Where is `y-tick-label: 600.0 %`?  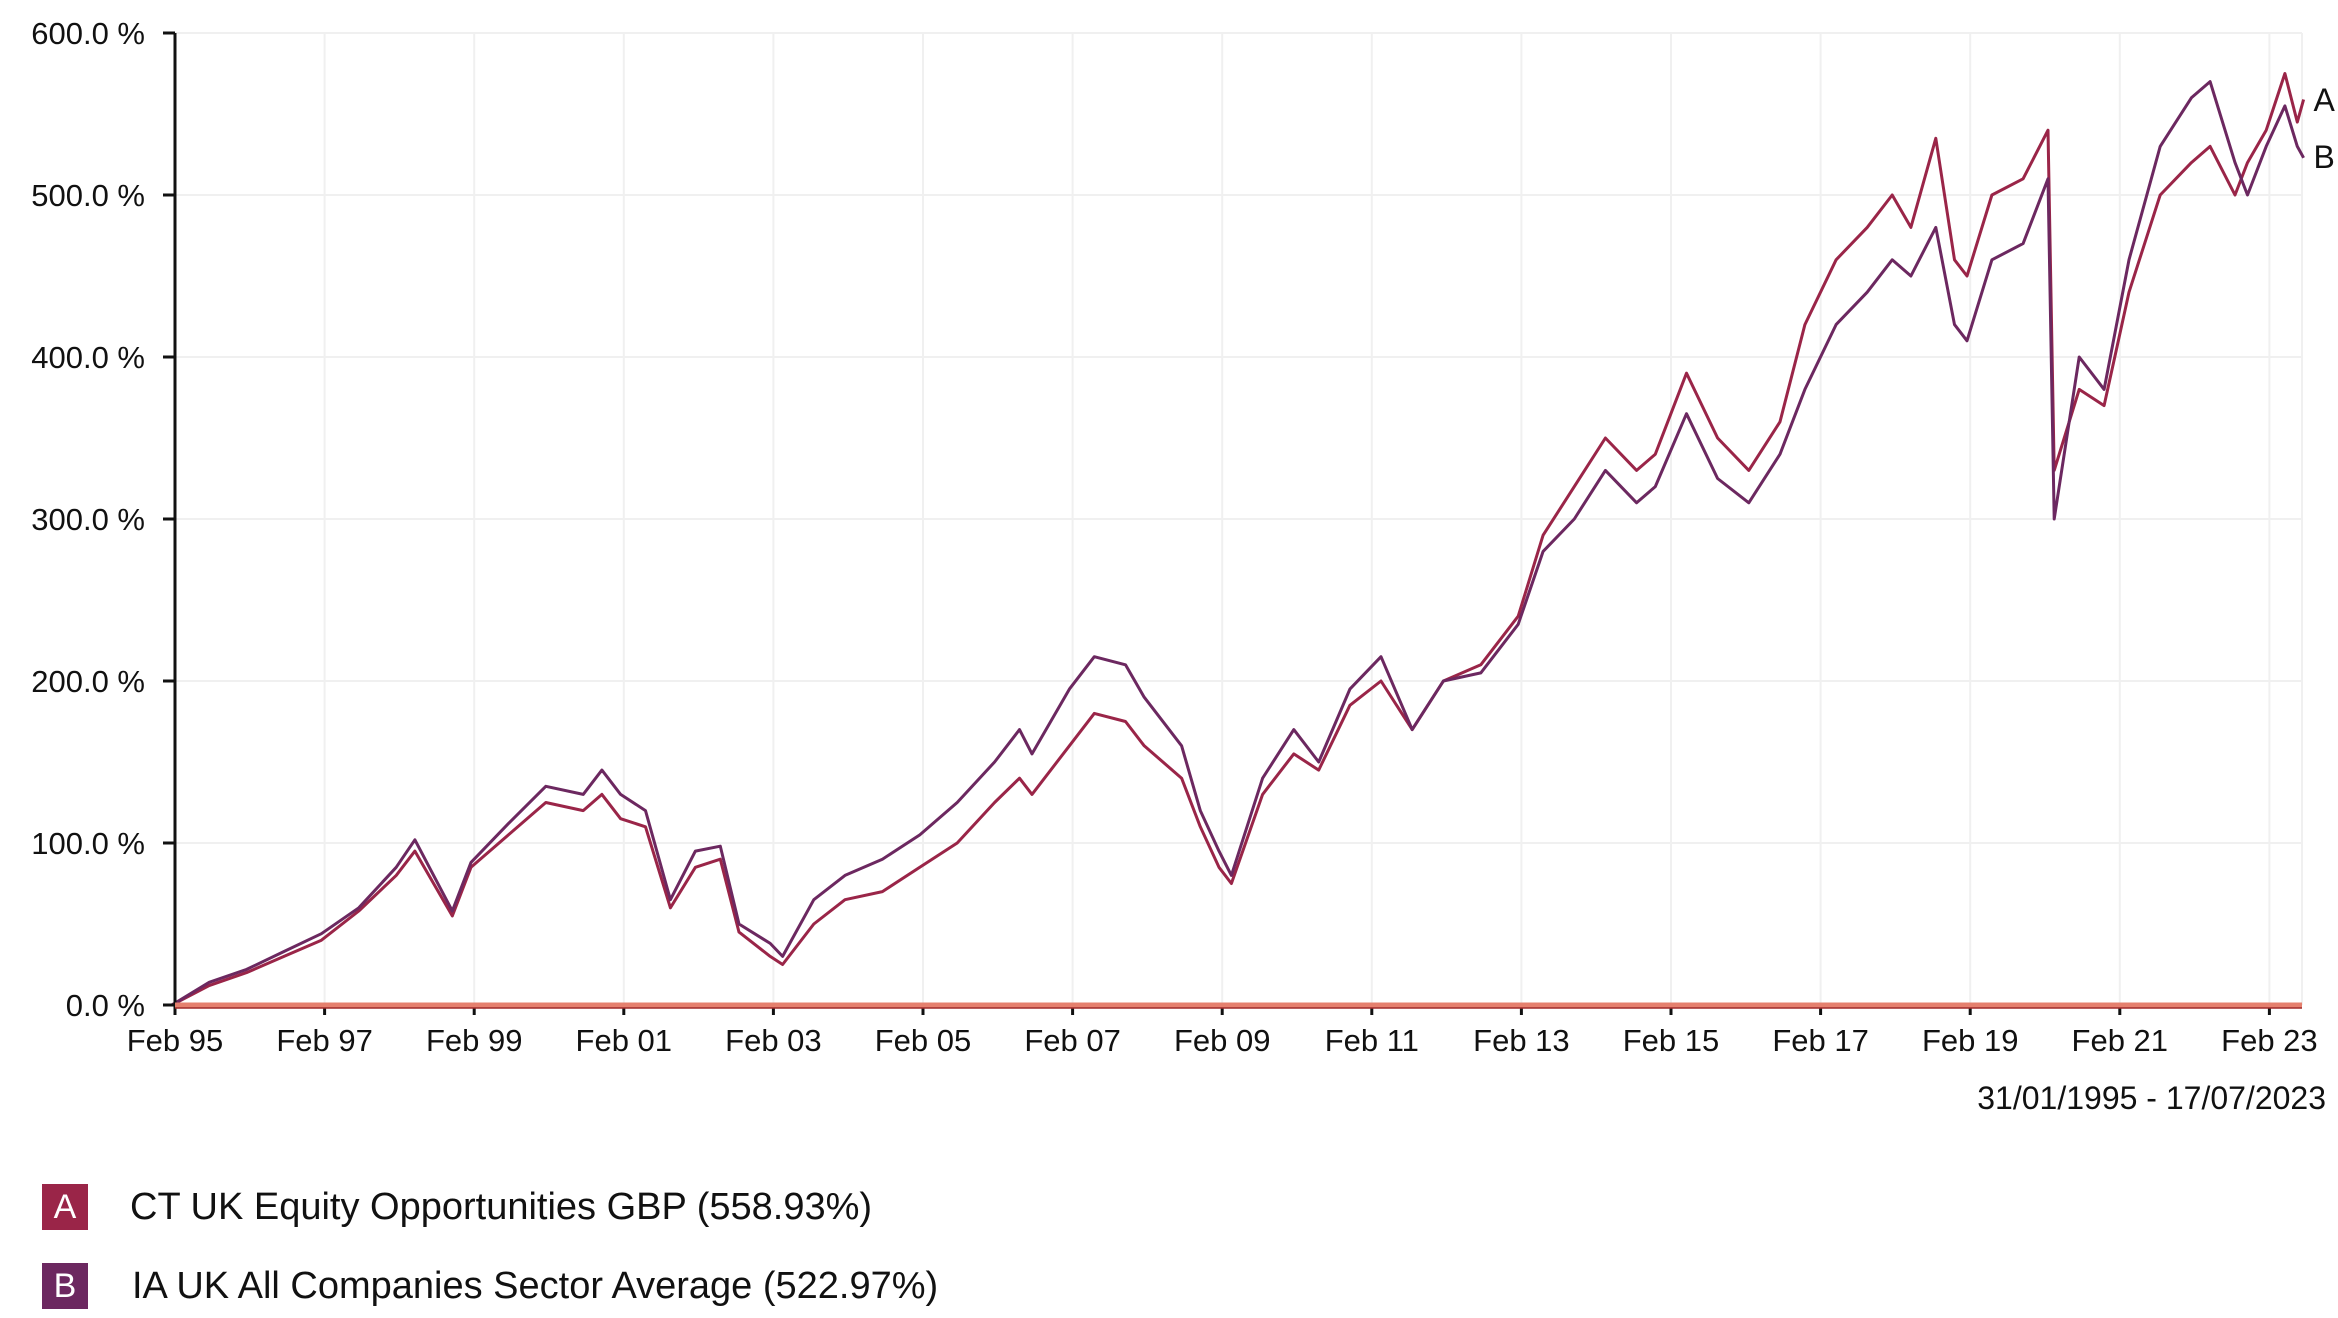
y-tick-label: 600.0 % is located at coordinates (88, 33).